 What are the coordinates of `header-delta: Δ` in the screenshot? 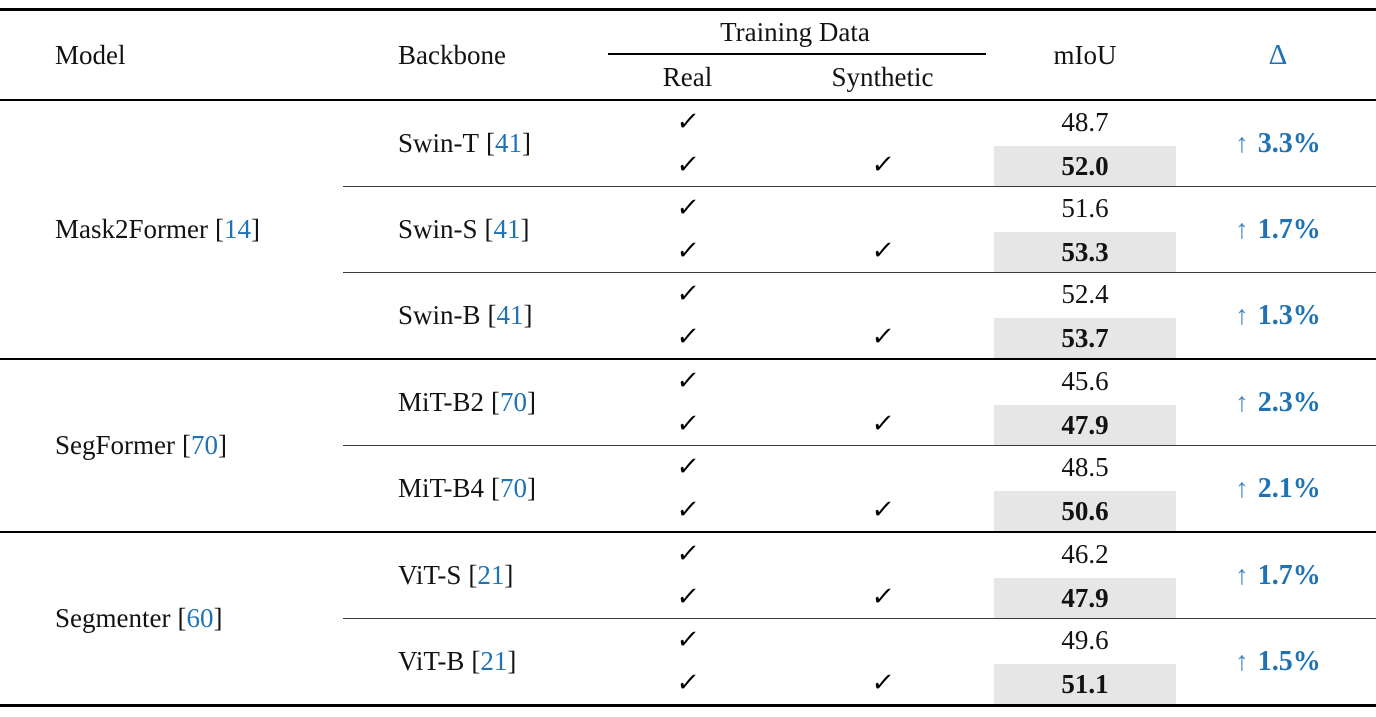 It's located at (1278, 54).